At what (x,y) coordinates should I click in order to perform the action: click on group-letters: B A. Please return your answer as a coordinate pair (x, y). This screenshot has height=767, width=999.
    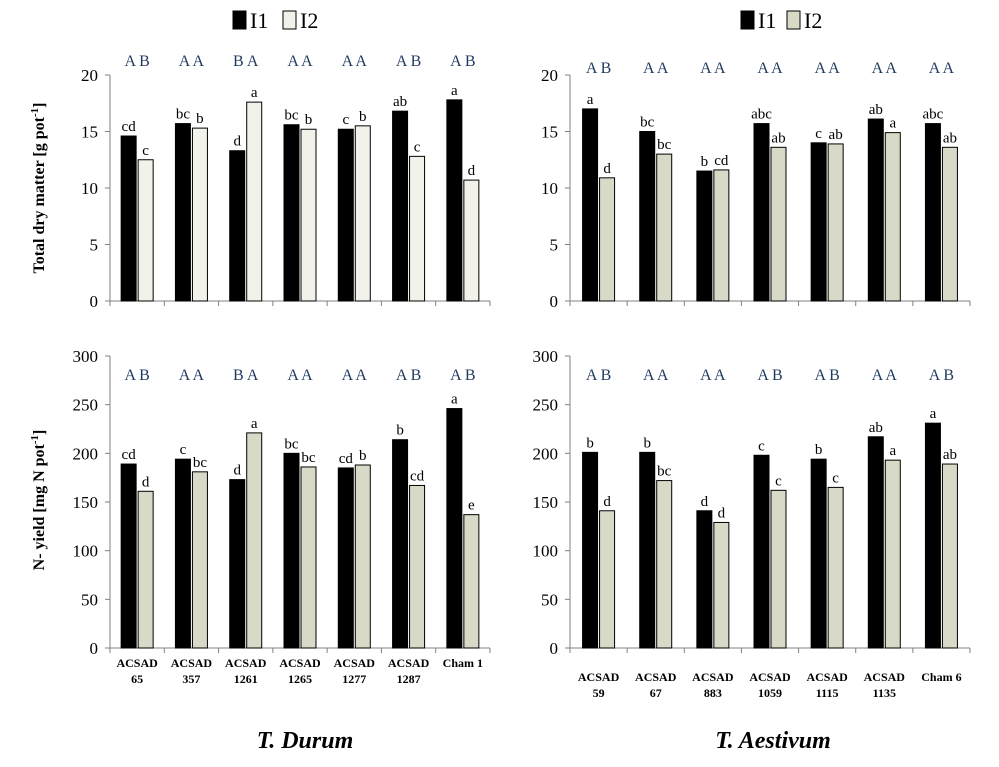
    Looking at the image, I should click on (246, 61).